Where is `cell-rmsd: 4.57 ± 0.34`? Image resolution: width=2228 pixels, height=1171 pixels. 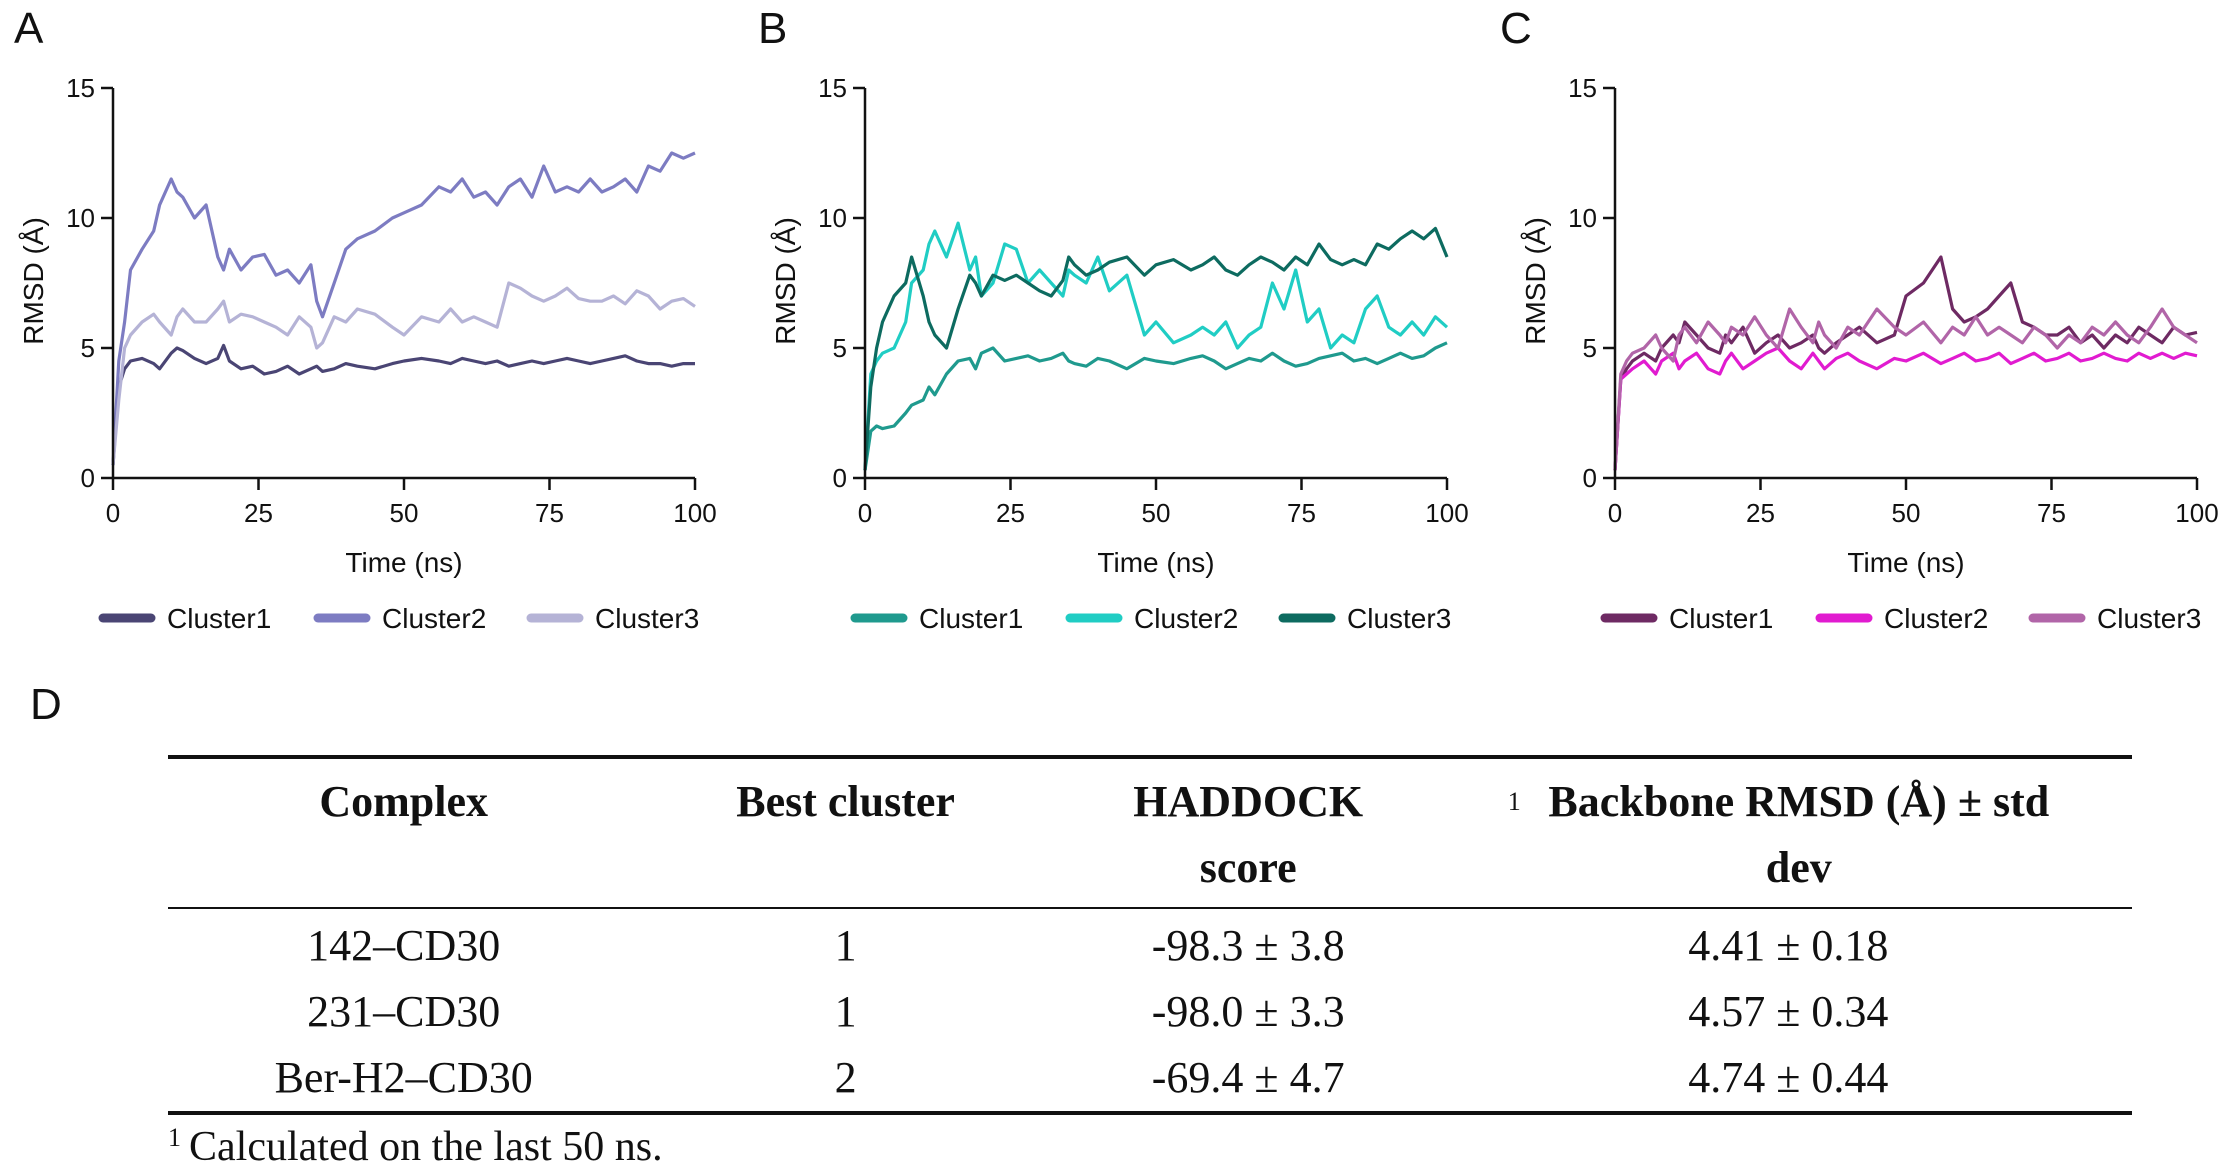
cell-rmsd: 4.57 ± 0.34 is located at coordinates (1788, 1011).